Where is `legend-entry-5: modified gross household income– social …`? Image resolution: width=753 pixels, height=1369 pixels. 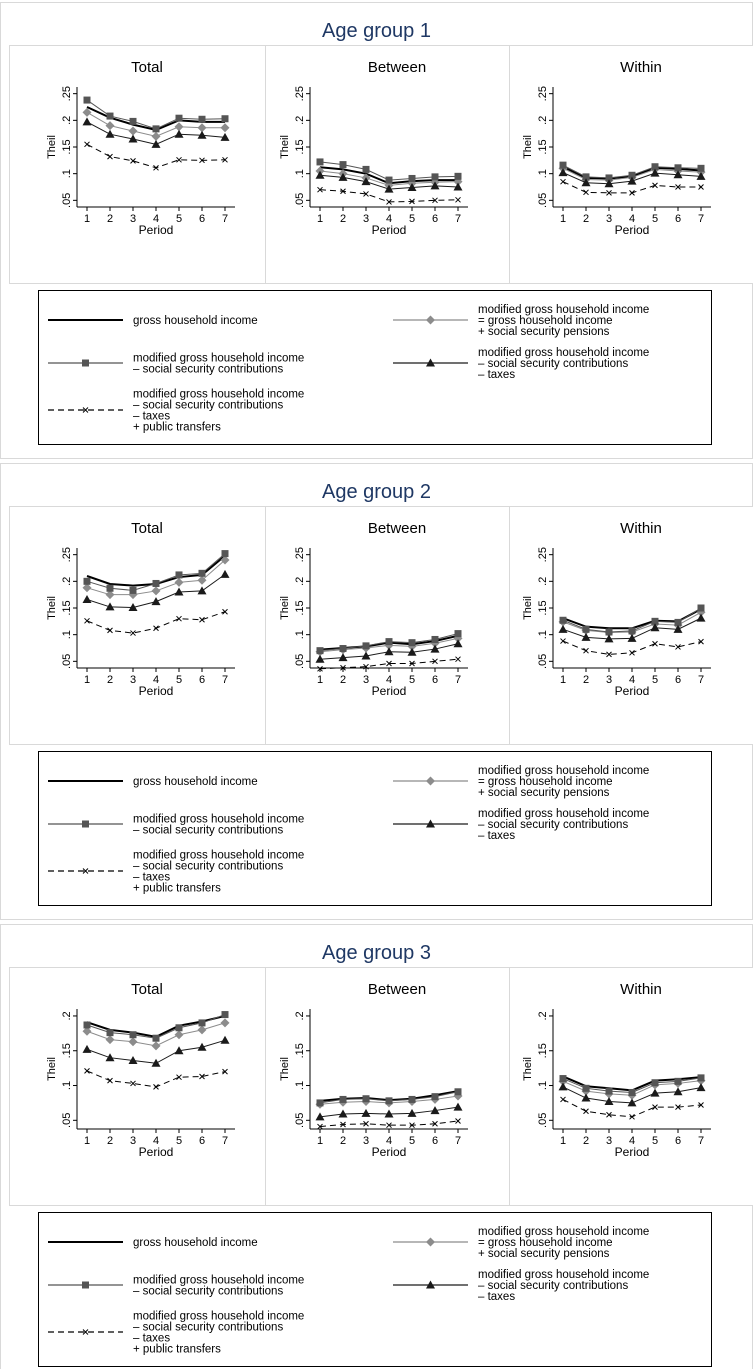 legend-entry-5: modified gross household income– social … is located at coordinates (176, 411).